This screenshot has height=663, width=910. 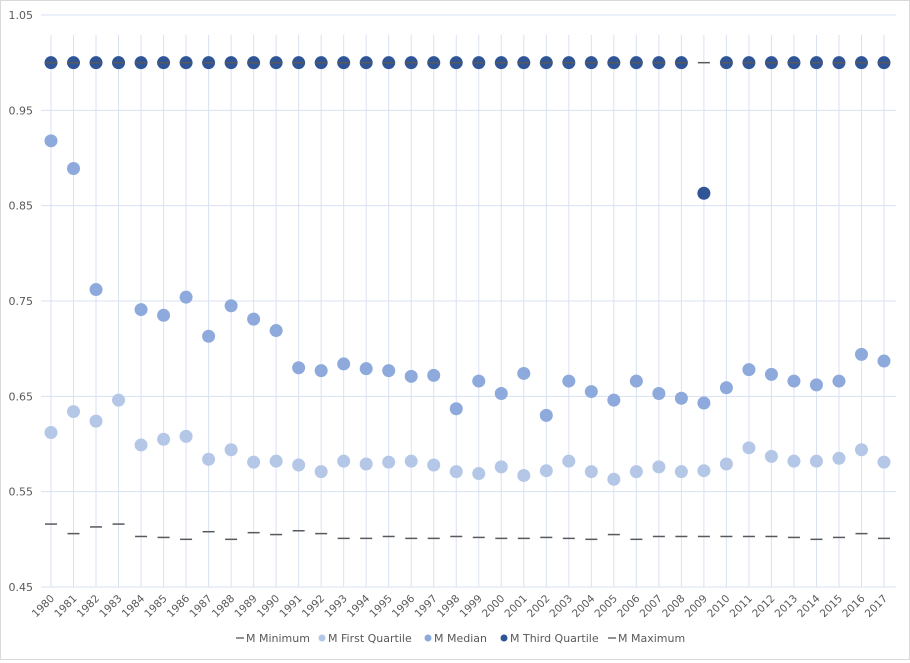 I want to click on x-tick-label: 2000, so click(x=493, y=606).